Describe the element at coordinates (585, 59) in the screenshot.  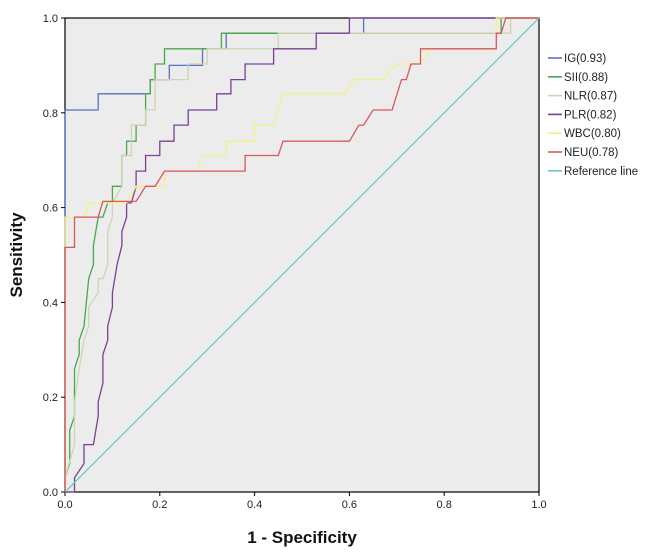
I see `legend-label-ig: IG(0.93)` at that location.